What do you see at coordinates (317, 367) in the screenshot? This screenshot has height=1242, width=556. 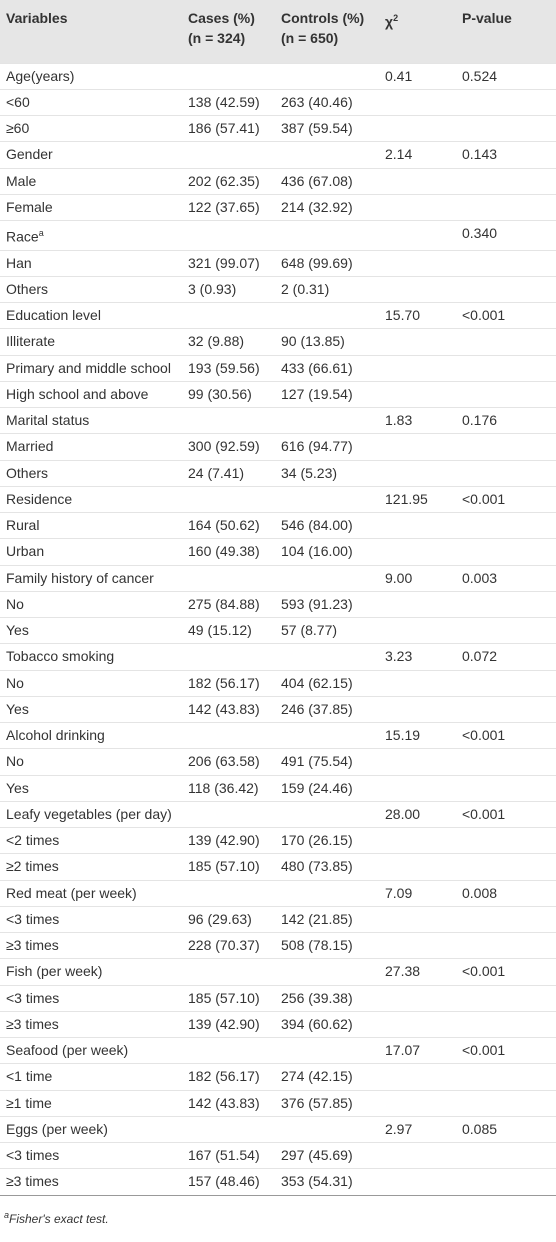 I see `cell-value: 433 (66.61)` at bounding box center [317, 367].